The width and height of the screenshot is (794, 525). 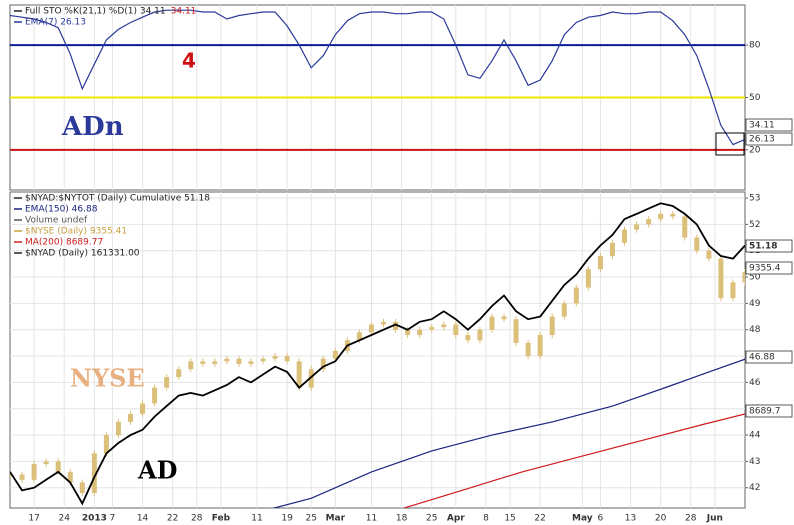 I want to click on y-tick-label: 80, so click(x=755, y=46).